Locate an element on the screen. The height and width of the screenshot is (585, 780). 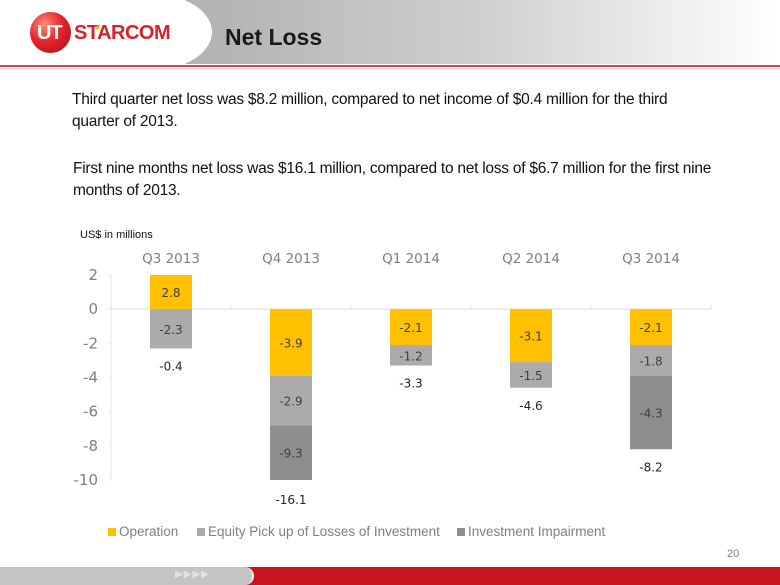
bar-segment-label: -3.9 is located at coordinates (290, 343).